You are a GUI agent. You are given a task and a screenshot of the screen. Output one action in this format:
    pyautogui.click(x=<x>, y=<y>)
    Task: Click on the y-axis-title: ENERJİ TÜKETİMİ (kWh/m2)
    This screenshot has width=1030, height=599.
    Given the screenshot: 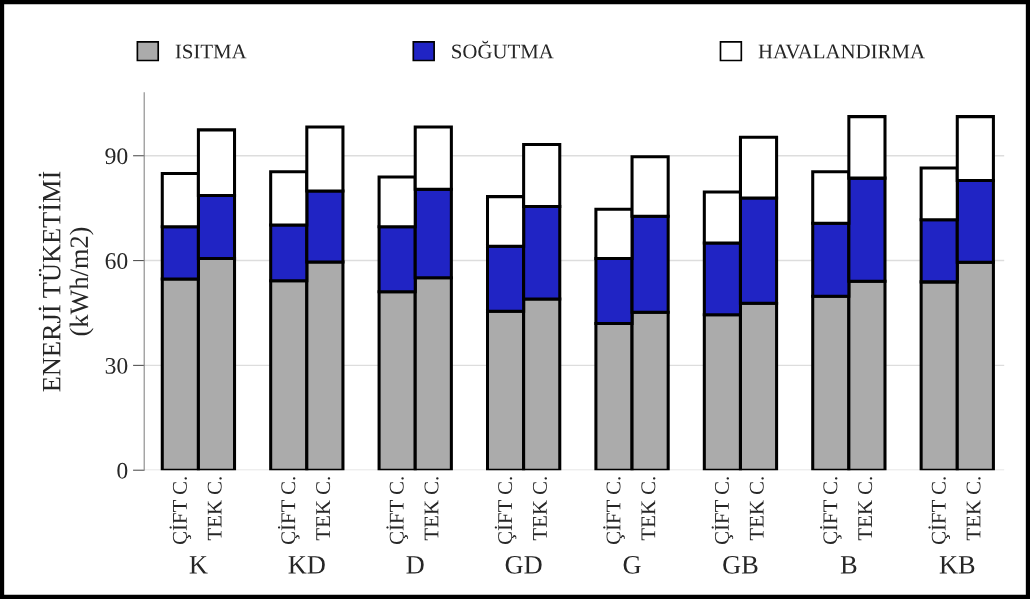 What is the action you would take?
    pyautogui.click(x=66, y=281)
    